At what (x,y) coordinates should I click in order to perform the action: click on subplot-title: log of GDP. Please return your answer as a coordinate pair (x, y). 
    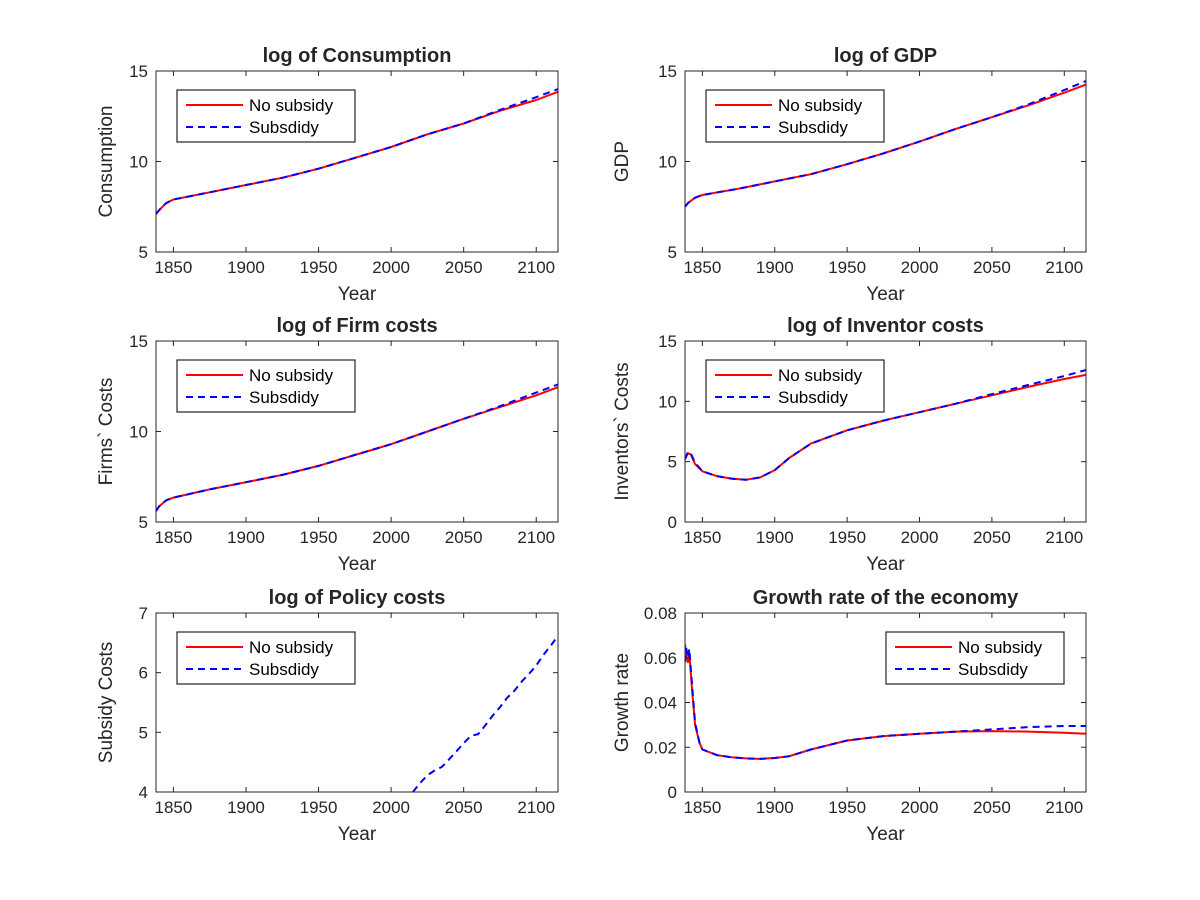
    Looking at the image, I should click on (885, 56).